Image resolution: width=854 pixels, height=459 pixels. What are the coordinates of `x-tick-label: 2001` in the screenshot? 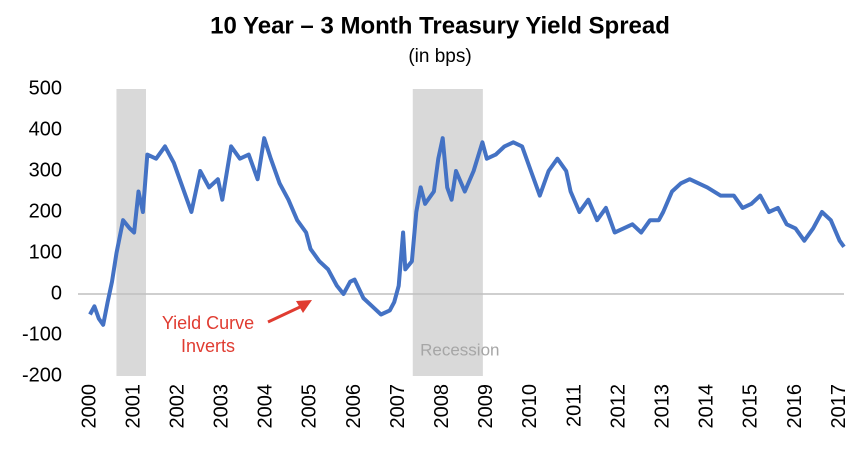 It's located at (133, 406).